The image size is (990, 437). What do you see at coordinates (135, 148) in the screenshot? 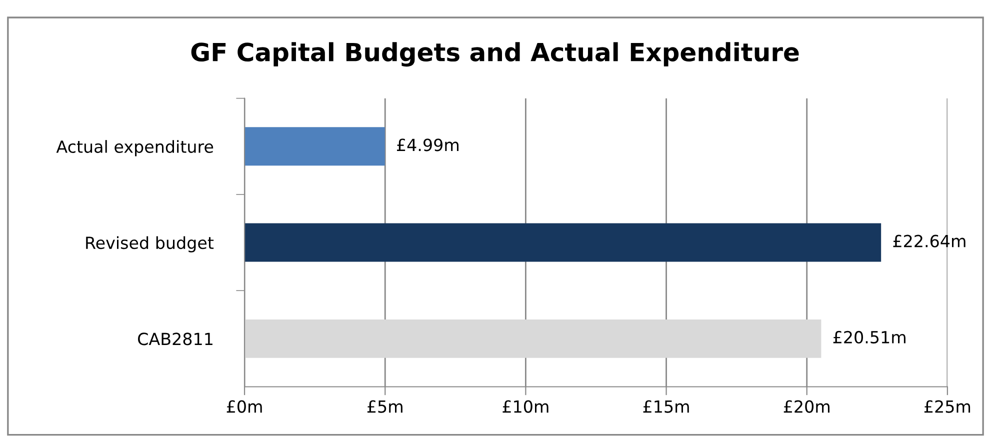
I see `y-tick-label: Actual expenditure` at bounding box center [135, 148].